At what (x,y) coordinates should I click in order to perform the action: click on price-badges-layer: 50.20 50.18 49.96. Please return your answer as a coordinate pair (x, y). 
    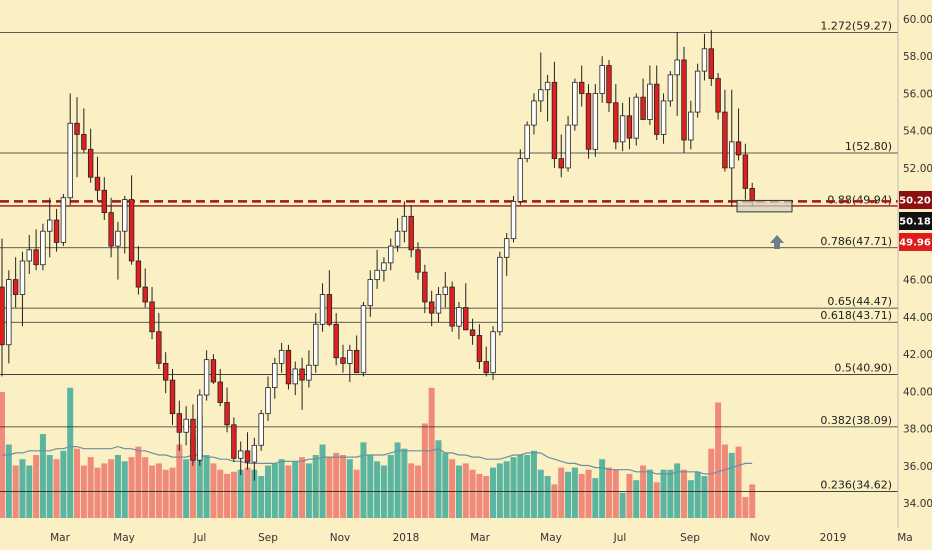
    Looking at the image, I should click on (915, 221).